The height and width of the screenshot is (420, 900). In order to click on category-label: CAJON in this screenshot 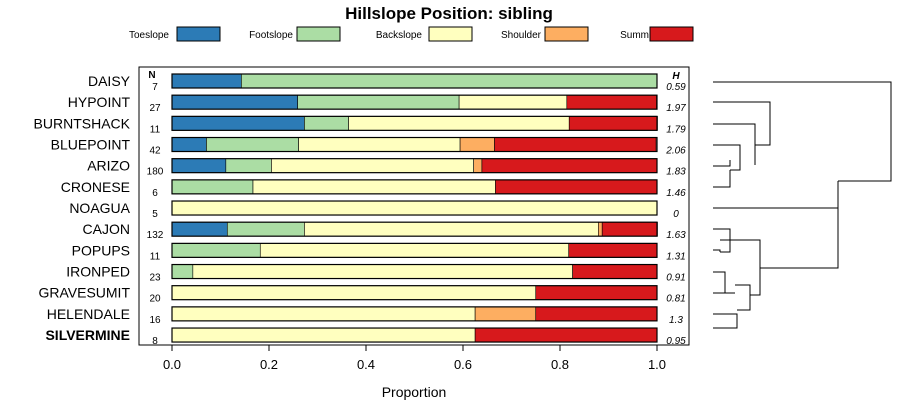, I will do `click(106, 229)`.